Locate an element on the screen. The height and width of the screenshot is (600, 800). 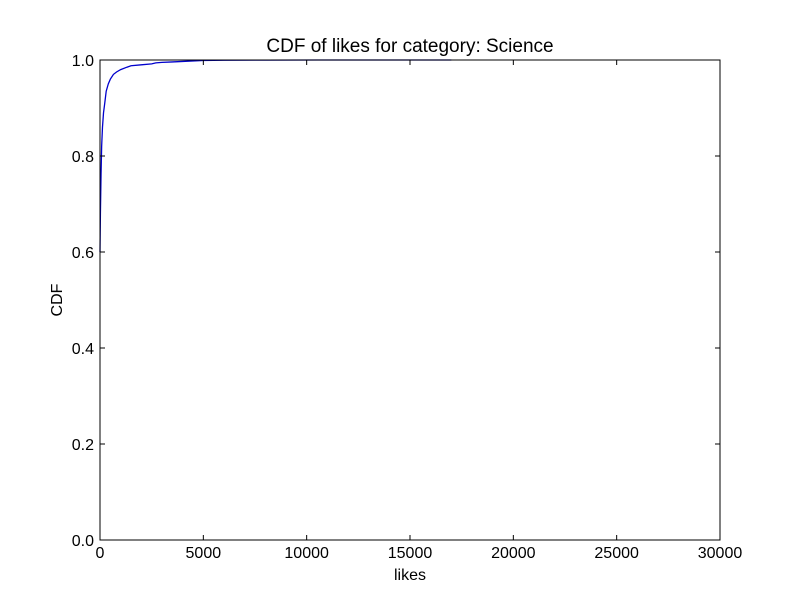
y-tick-label-4: 0.8 is located at coordinates (83, 157).